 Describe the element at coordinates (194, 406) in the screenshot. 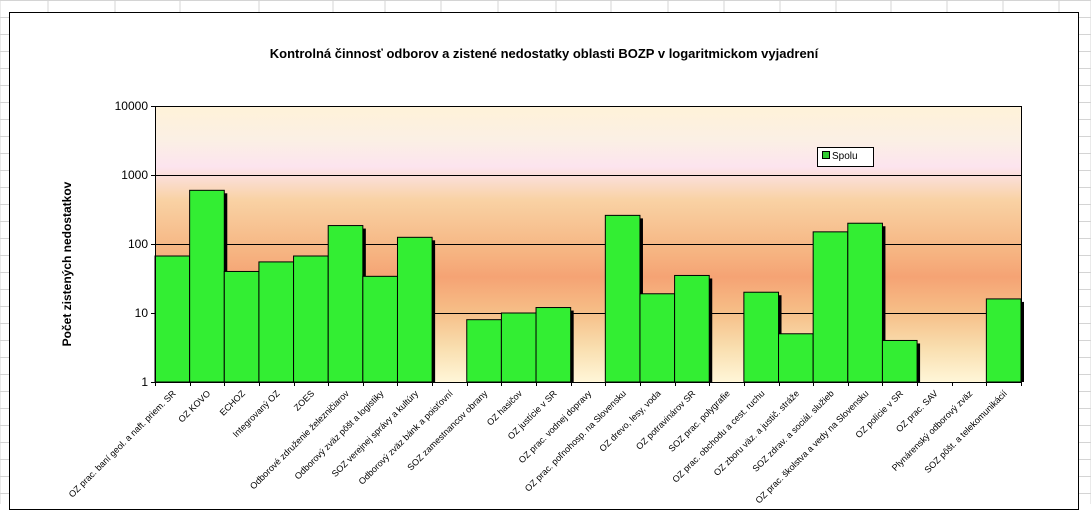

I see `x-tick-label: OZ KOVO` at that location.